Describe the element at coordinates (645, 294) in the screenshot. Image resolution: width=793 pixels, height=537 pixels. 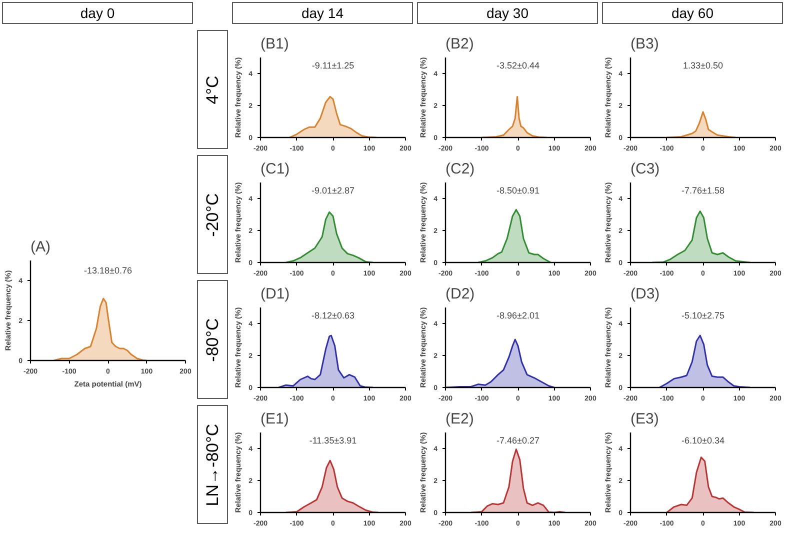
I see `chart-title: (D3)` at that location.